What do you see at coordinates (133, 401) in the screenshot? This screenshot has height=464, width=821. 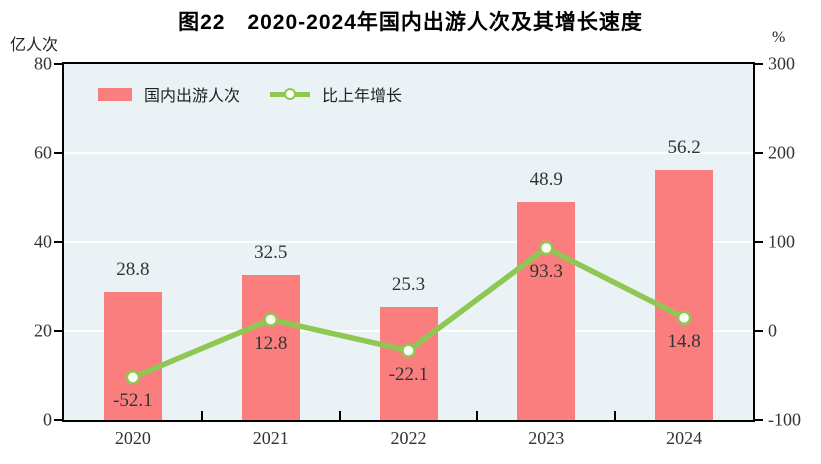 I see `growth-value-label: -52.1` at bounding box center [133, 401].